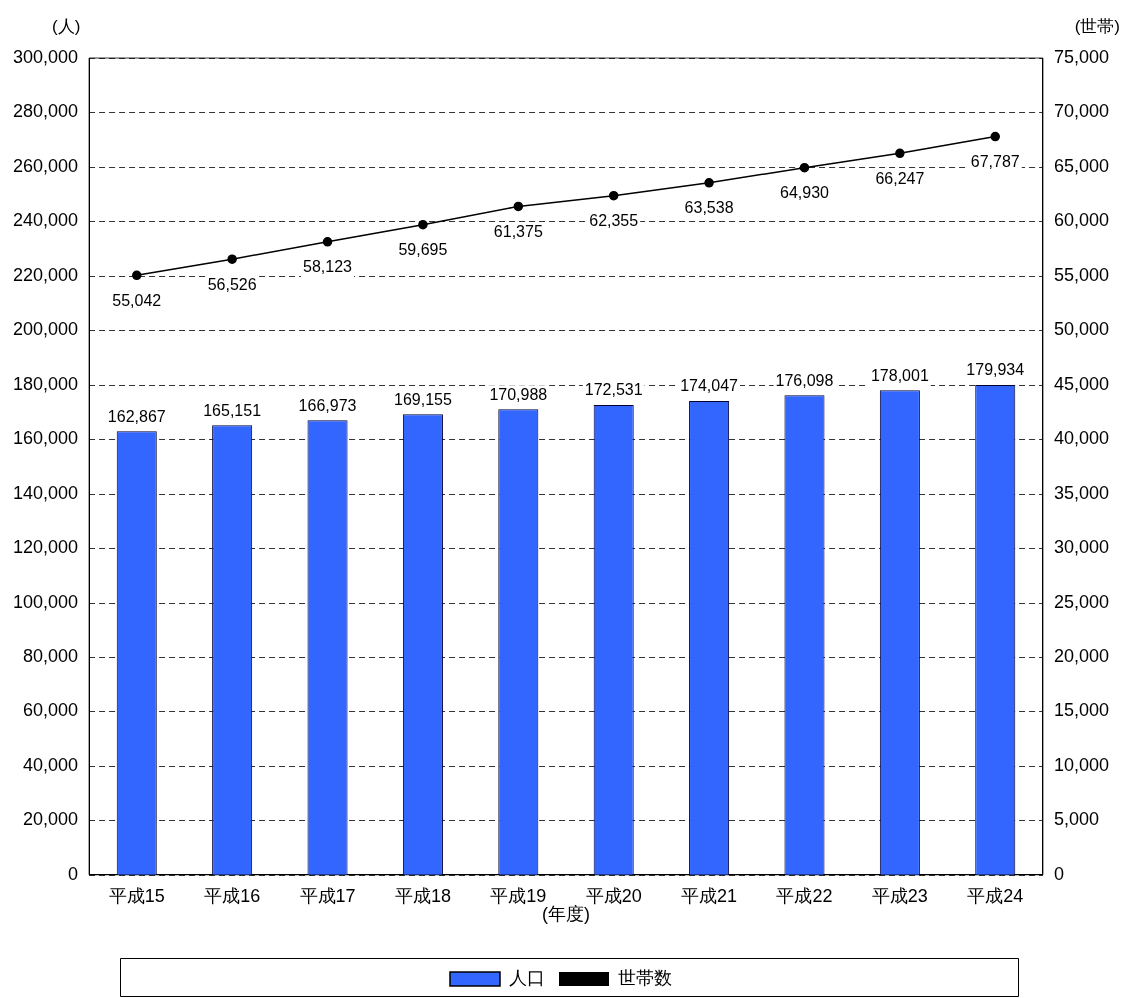 The width and height of the screenshot is (1122, 998). Describe the element at coordinates (45, 56) in the screenshot. I see `y-tick-label: 300,000` at that location.